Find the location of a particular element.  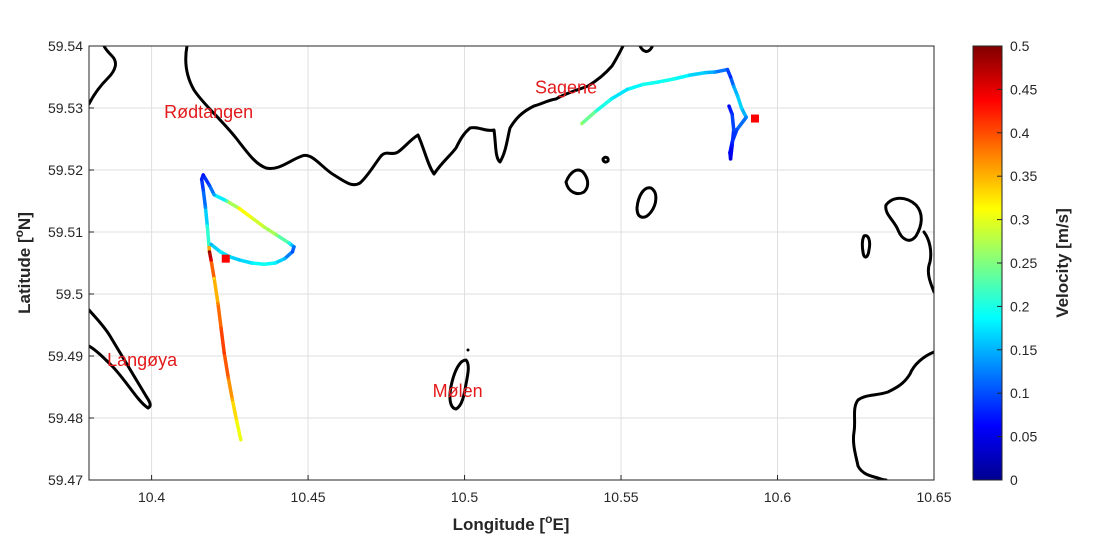

east-coast-upper is located at coordinates (928, 262).